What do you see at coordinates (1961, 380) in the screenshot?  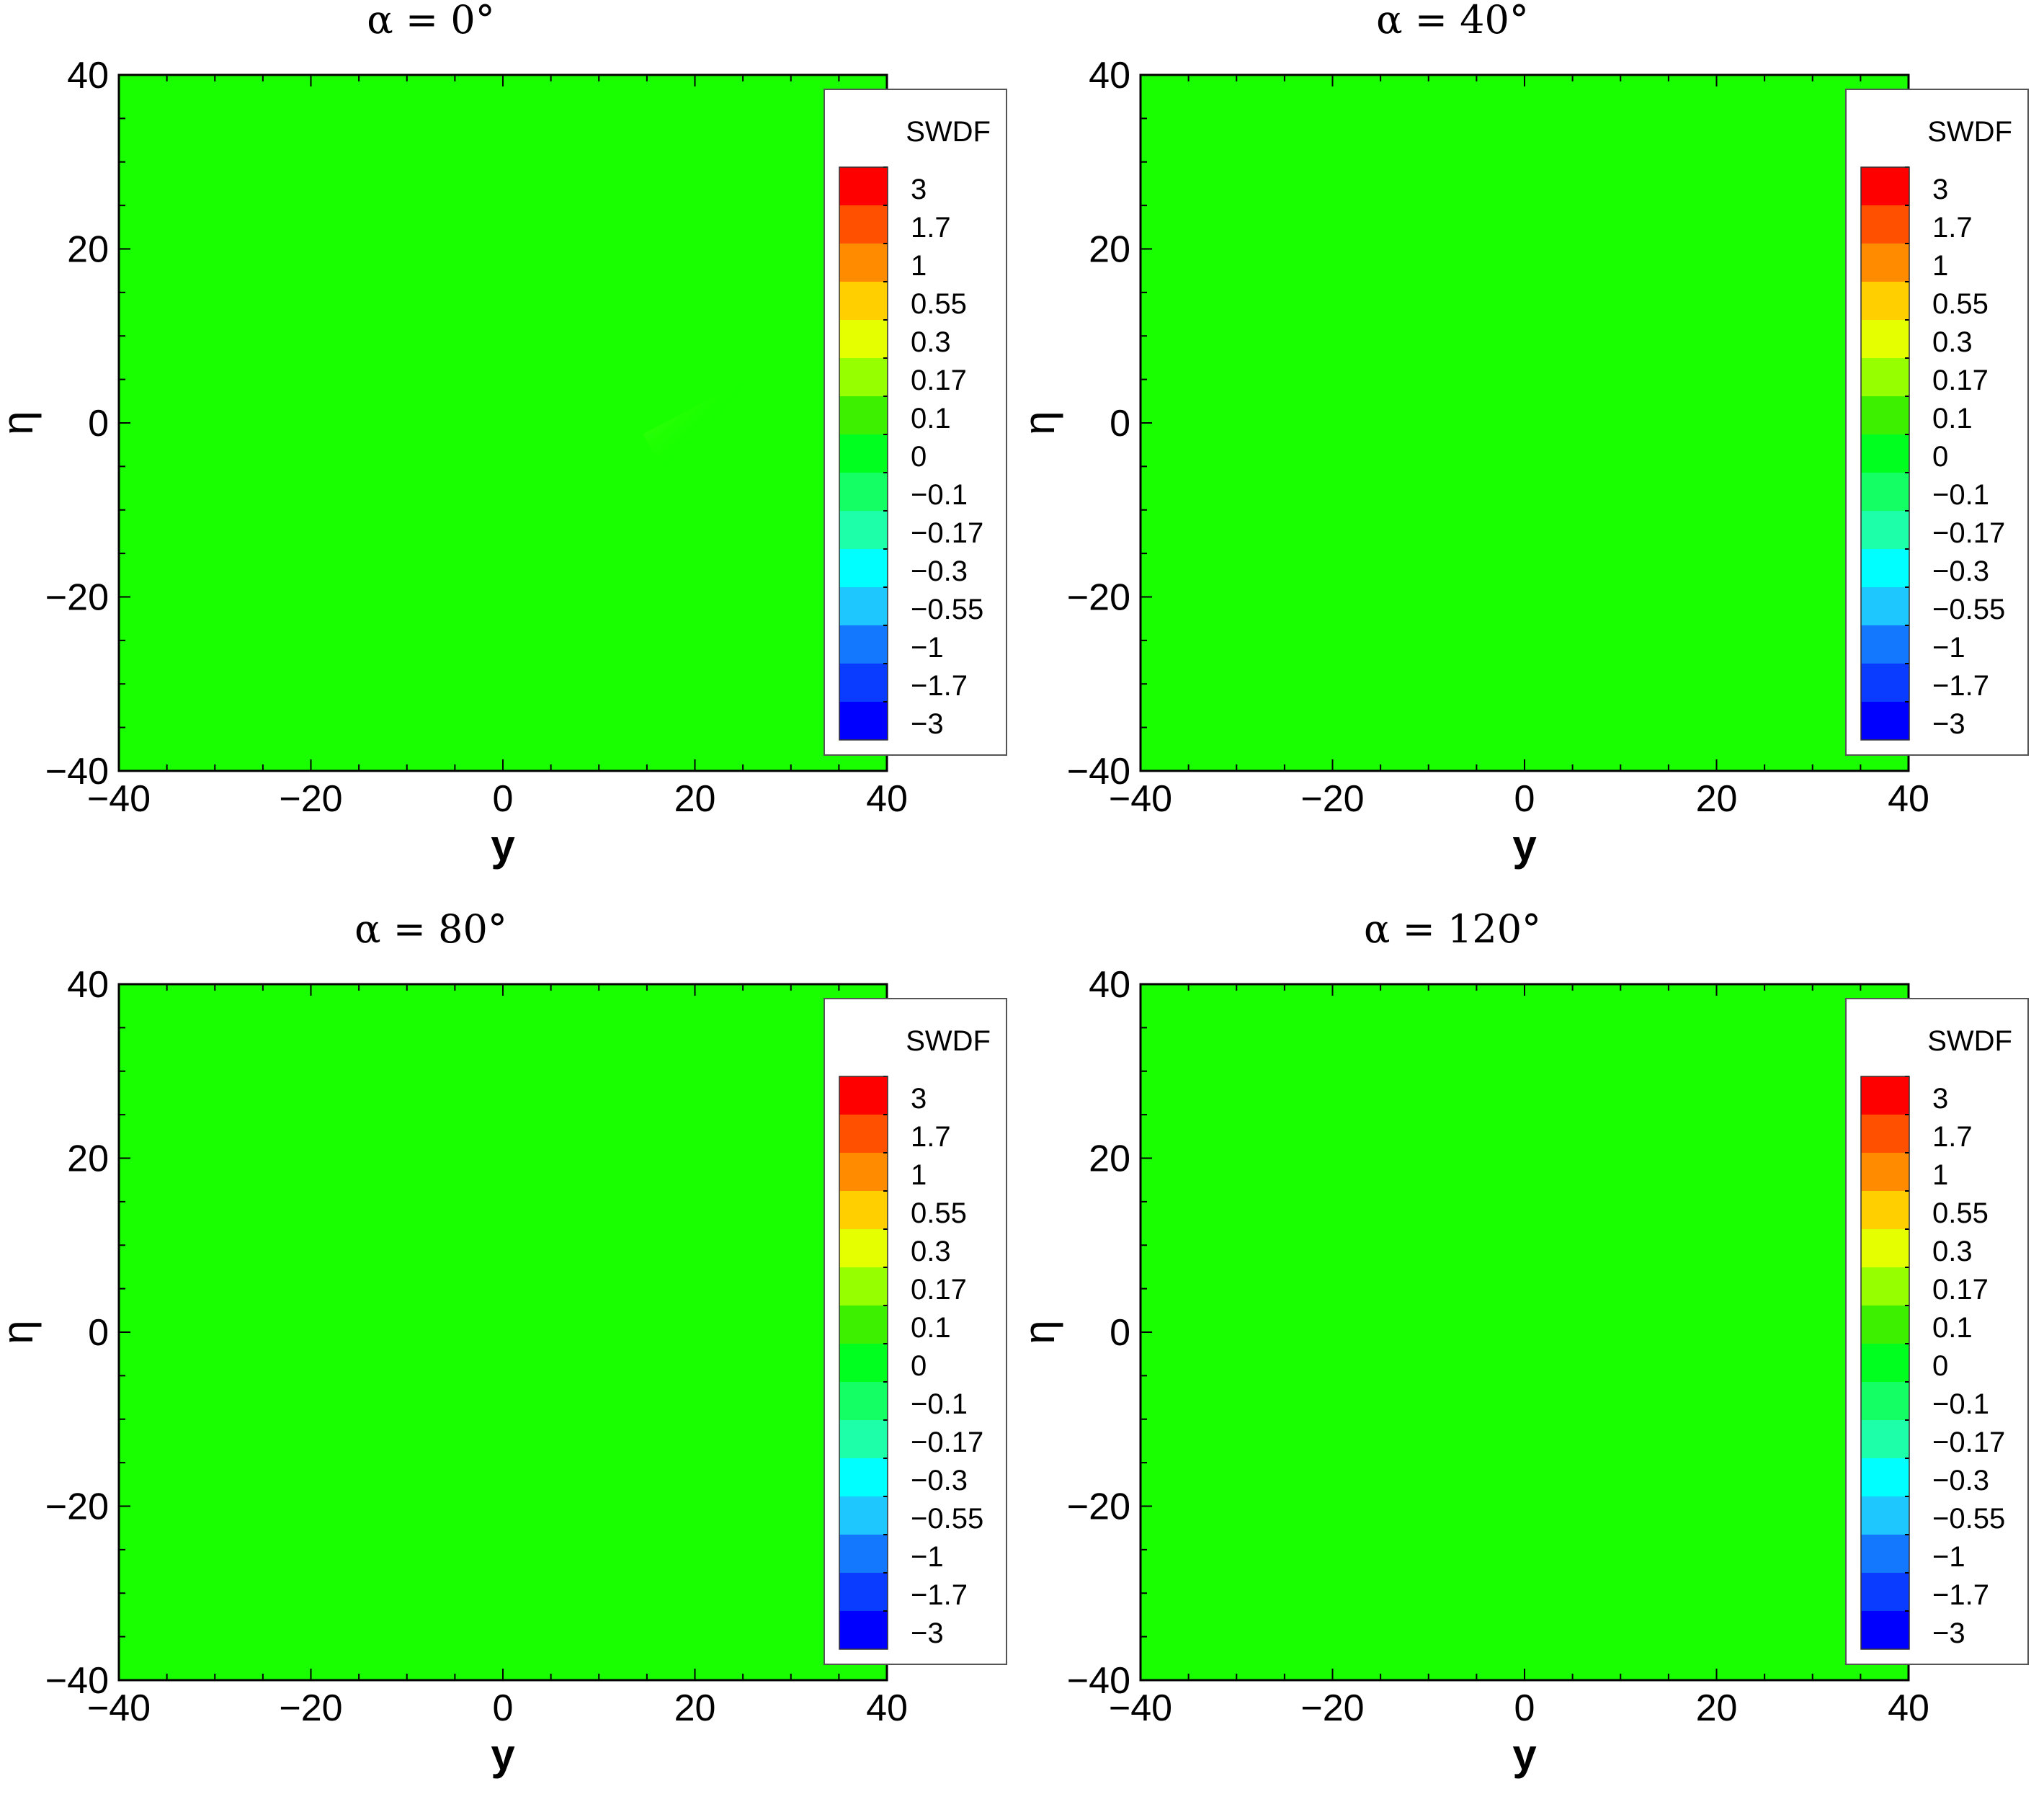 I see `legend-label: 0.17` at bounding box center [1961, 380].